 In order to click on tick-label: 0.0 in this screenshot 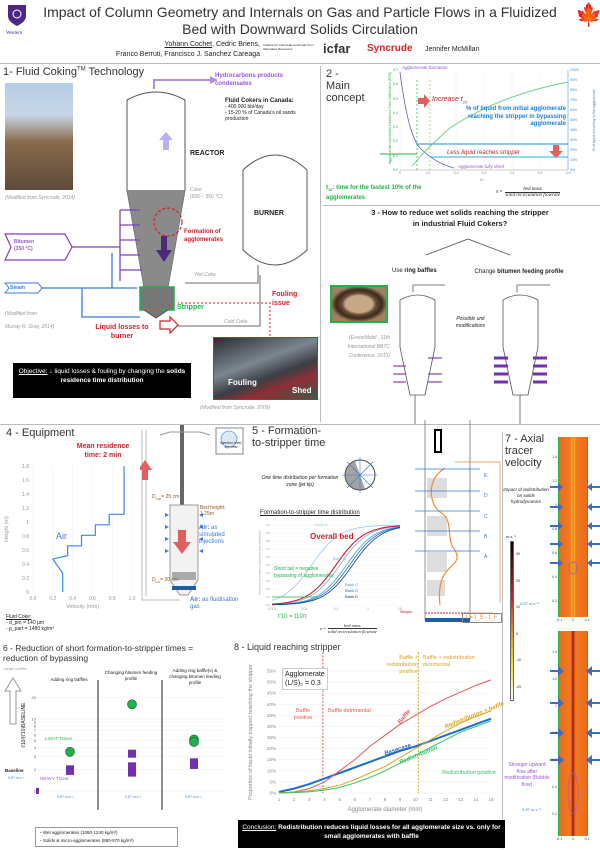, I will do `click(395, 170)`.